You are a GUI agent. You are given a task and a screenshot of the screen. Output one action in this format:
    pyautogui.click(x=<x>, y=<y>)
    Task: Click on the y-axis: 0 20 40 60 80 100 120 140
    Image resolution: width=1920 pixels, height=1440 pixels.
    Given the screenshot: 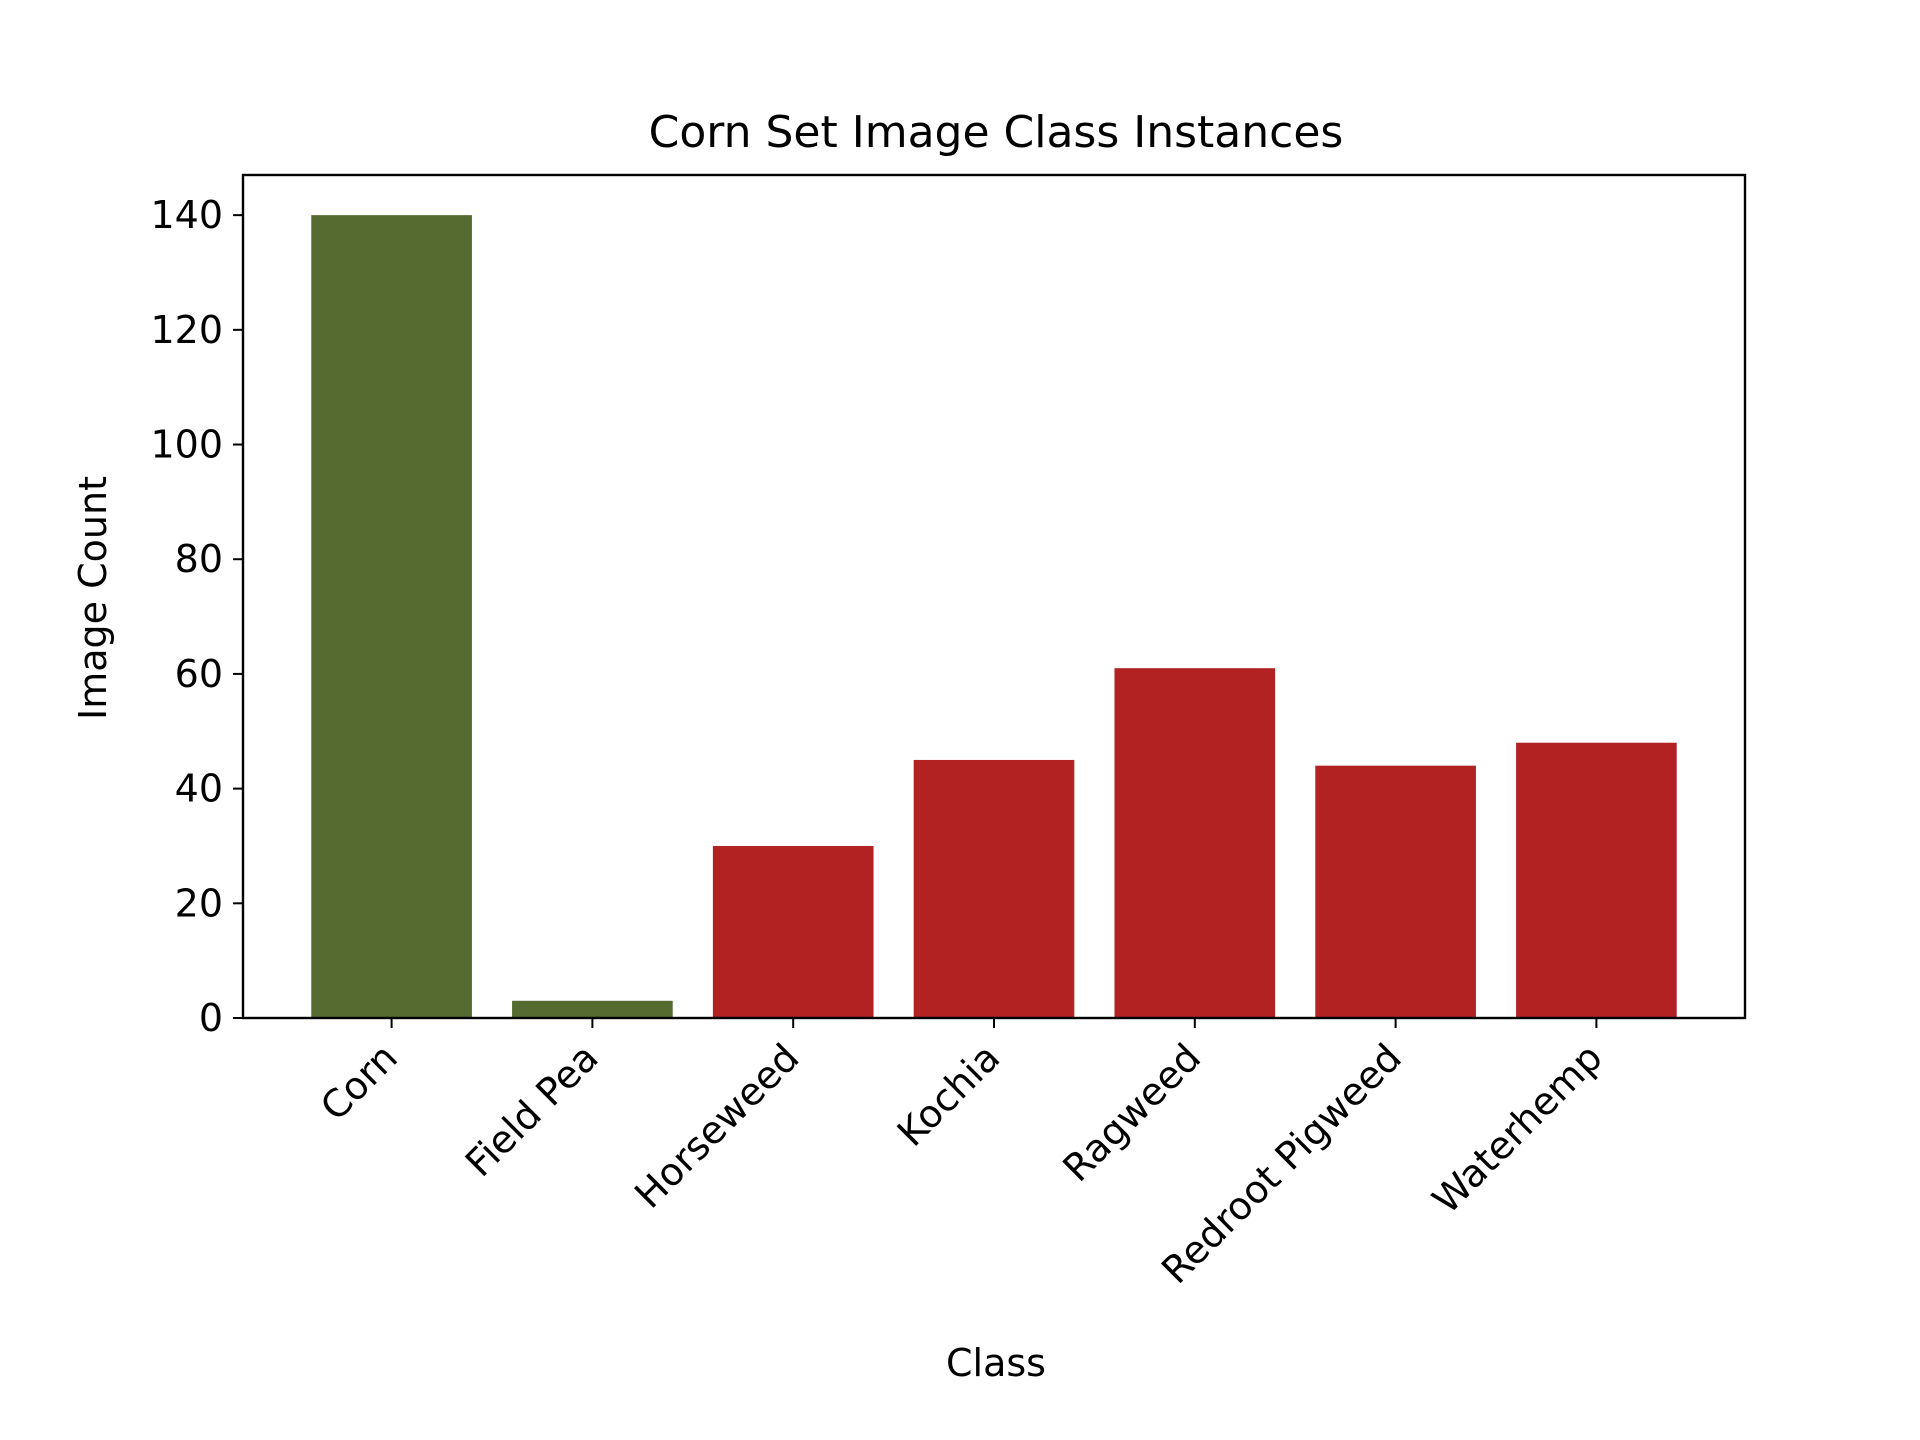 What is the action you would take?
    pyautogui.click(x=196, y=616)
    